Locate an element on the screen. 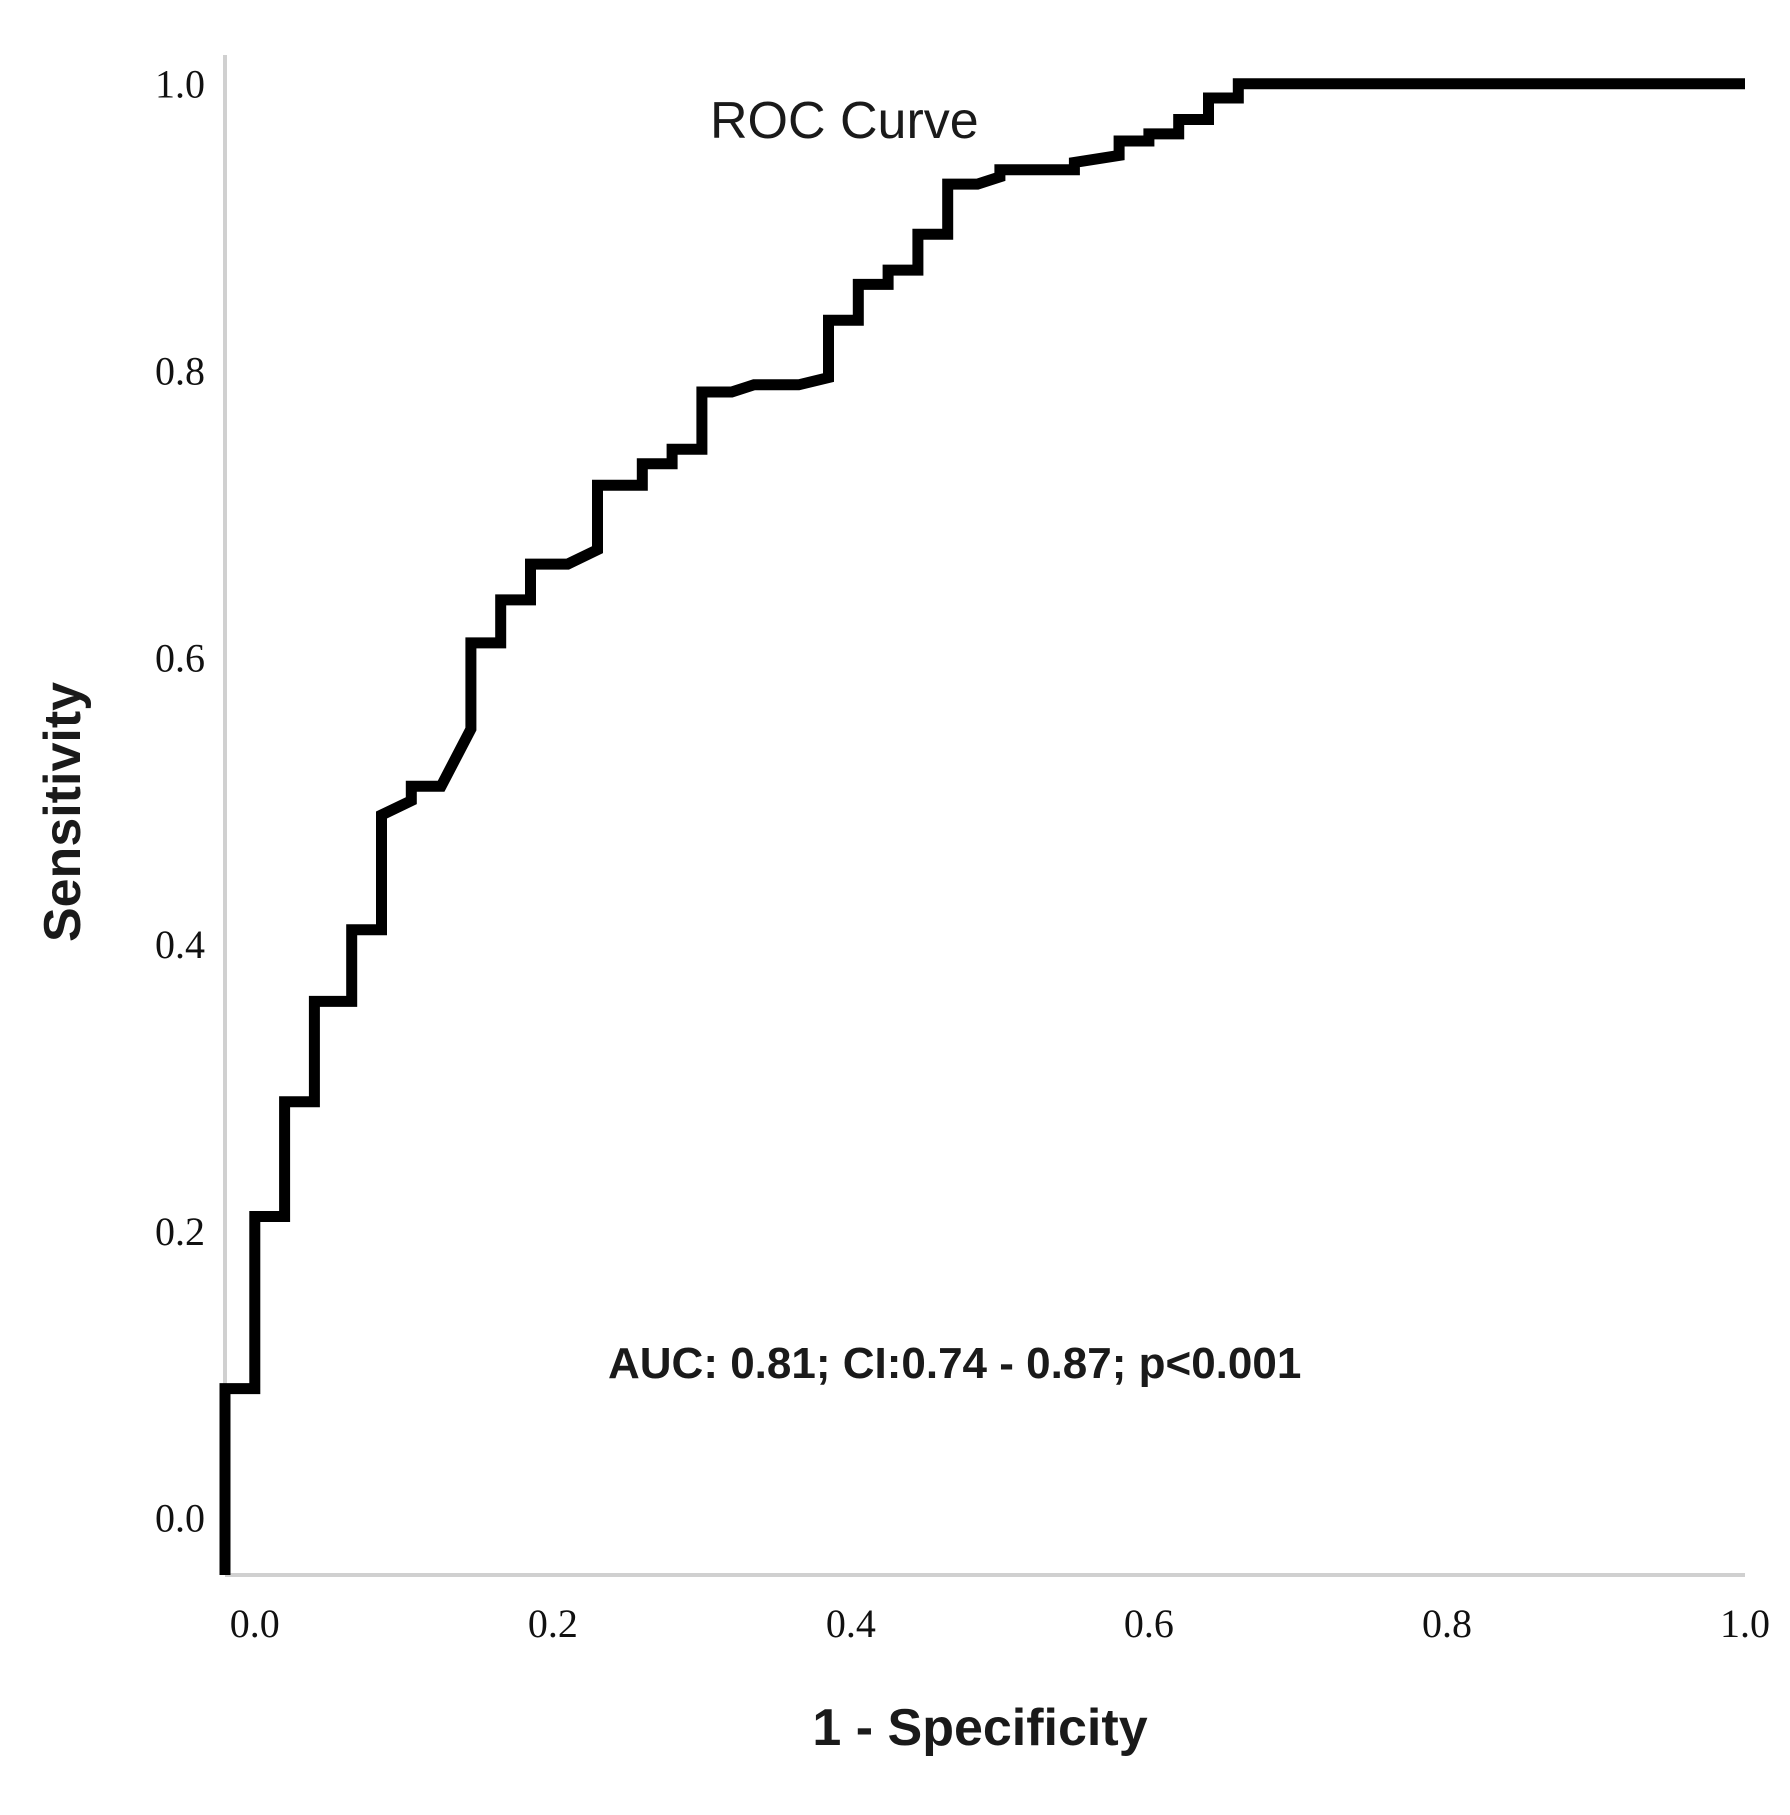 Image resolution: width=1790 pixels, height=1815 pixels. x-tick-labels: 0.0 0.2 0.4 0.6 0.8 1.0 is located at coordinates (1000, 1623).